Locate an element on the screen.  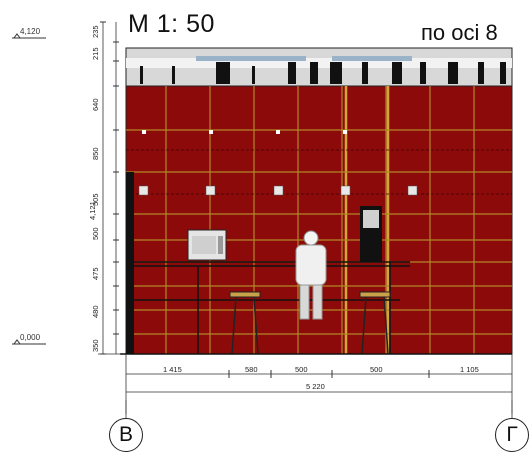
ceiling-band is located at coordinates (319, 67).